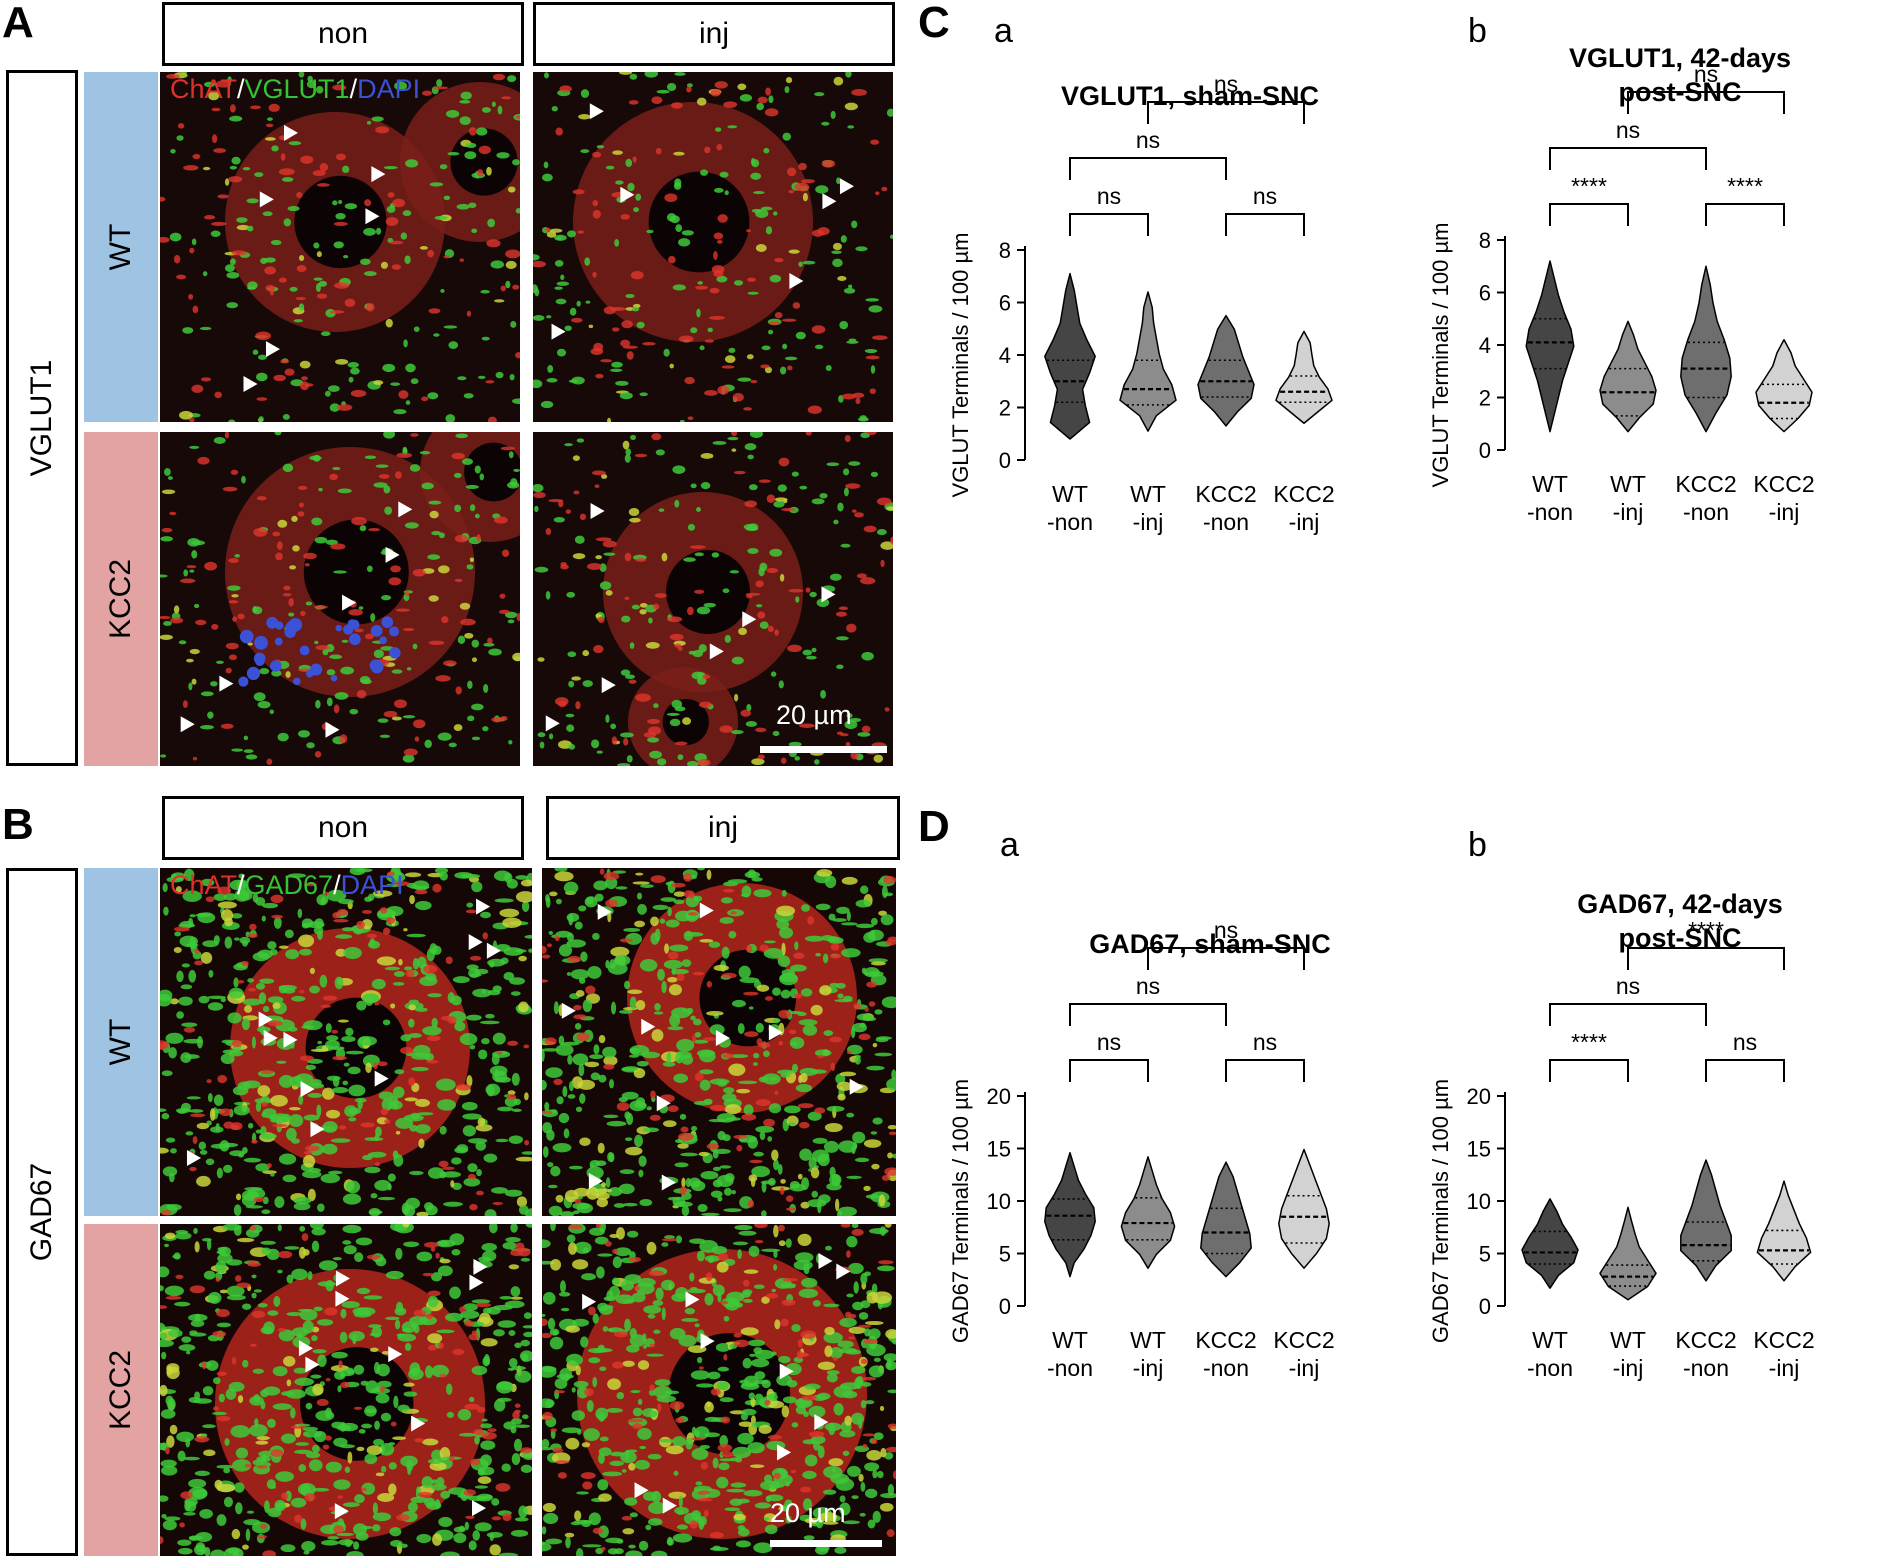 The width and height of the screenshot is (1890, 1562). Describe the element at coordinates (1190, 96) in the screenshot. I see `chart-title-ca: VGLUT1, sham-SNC` at that location.